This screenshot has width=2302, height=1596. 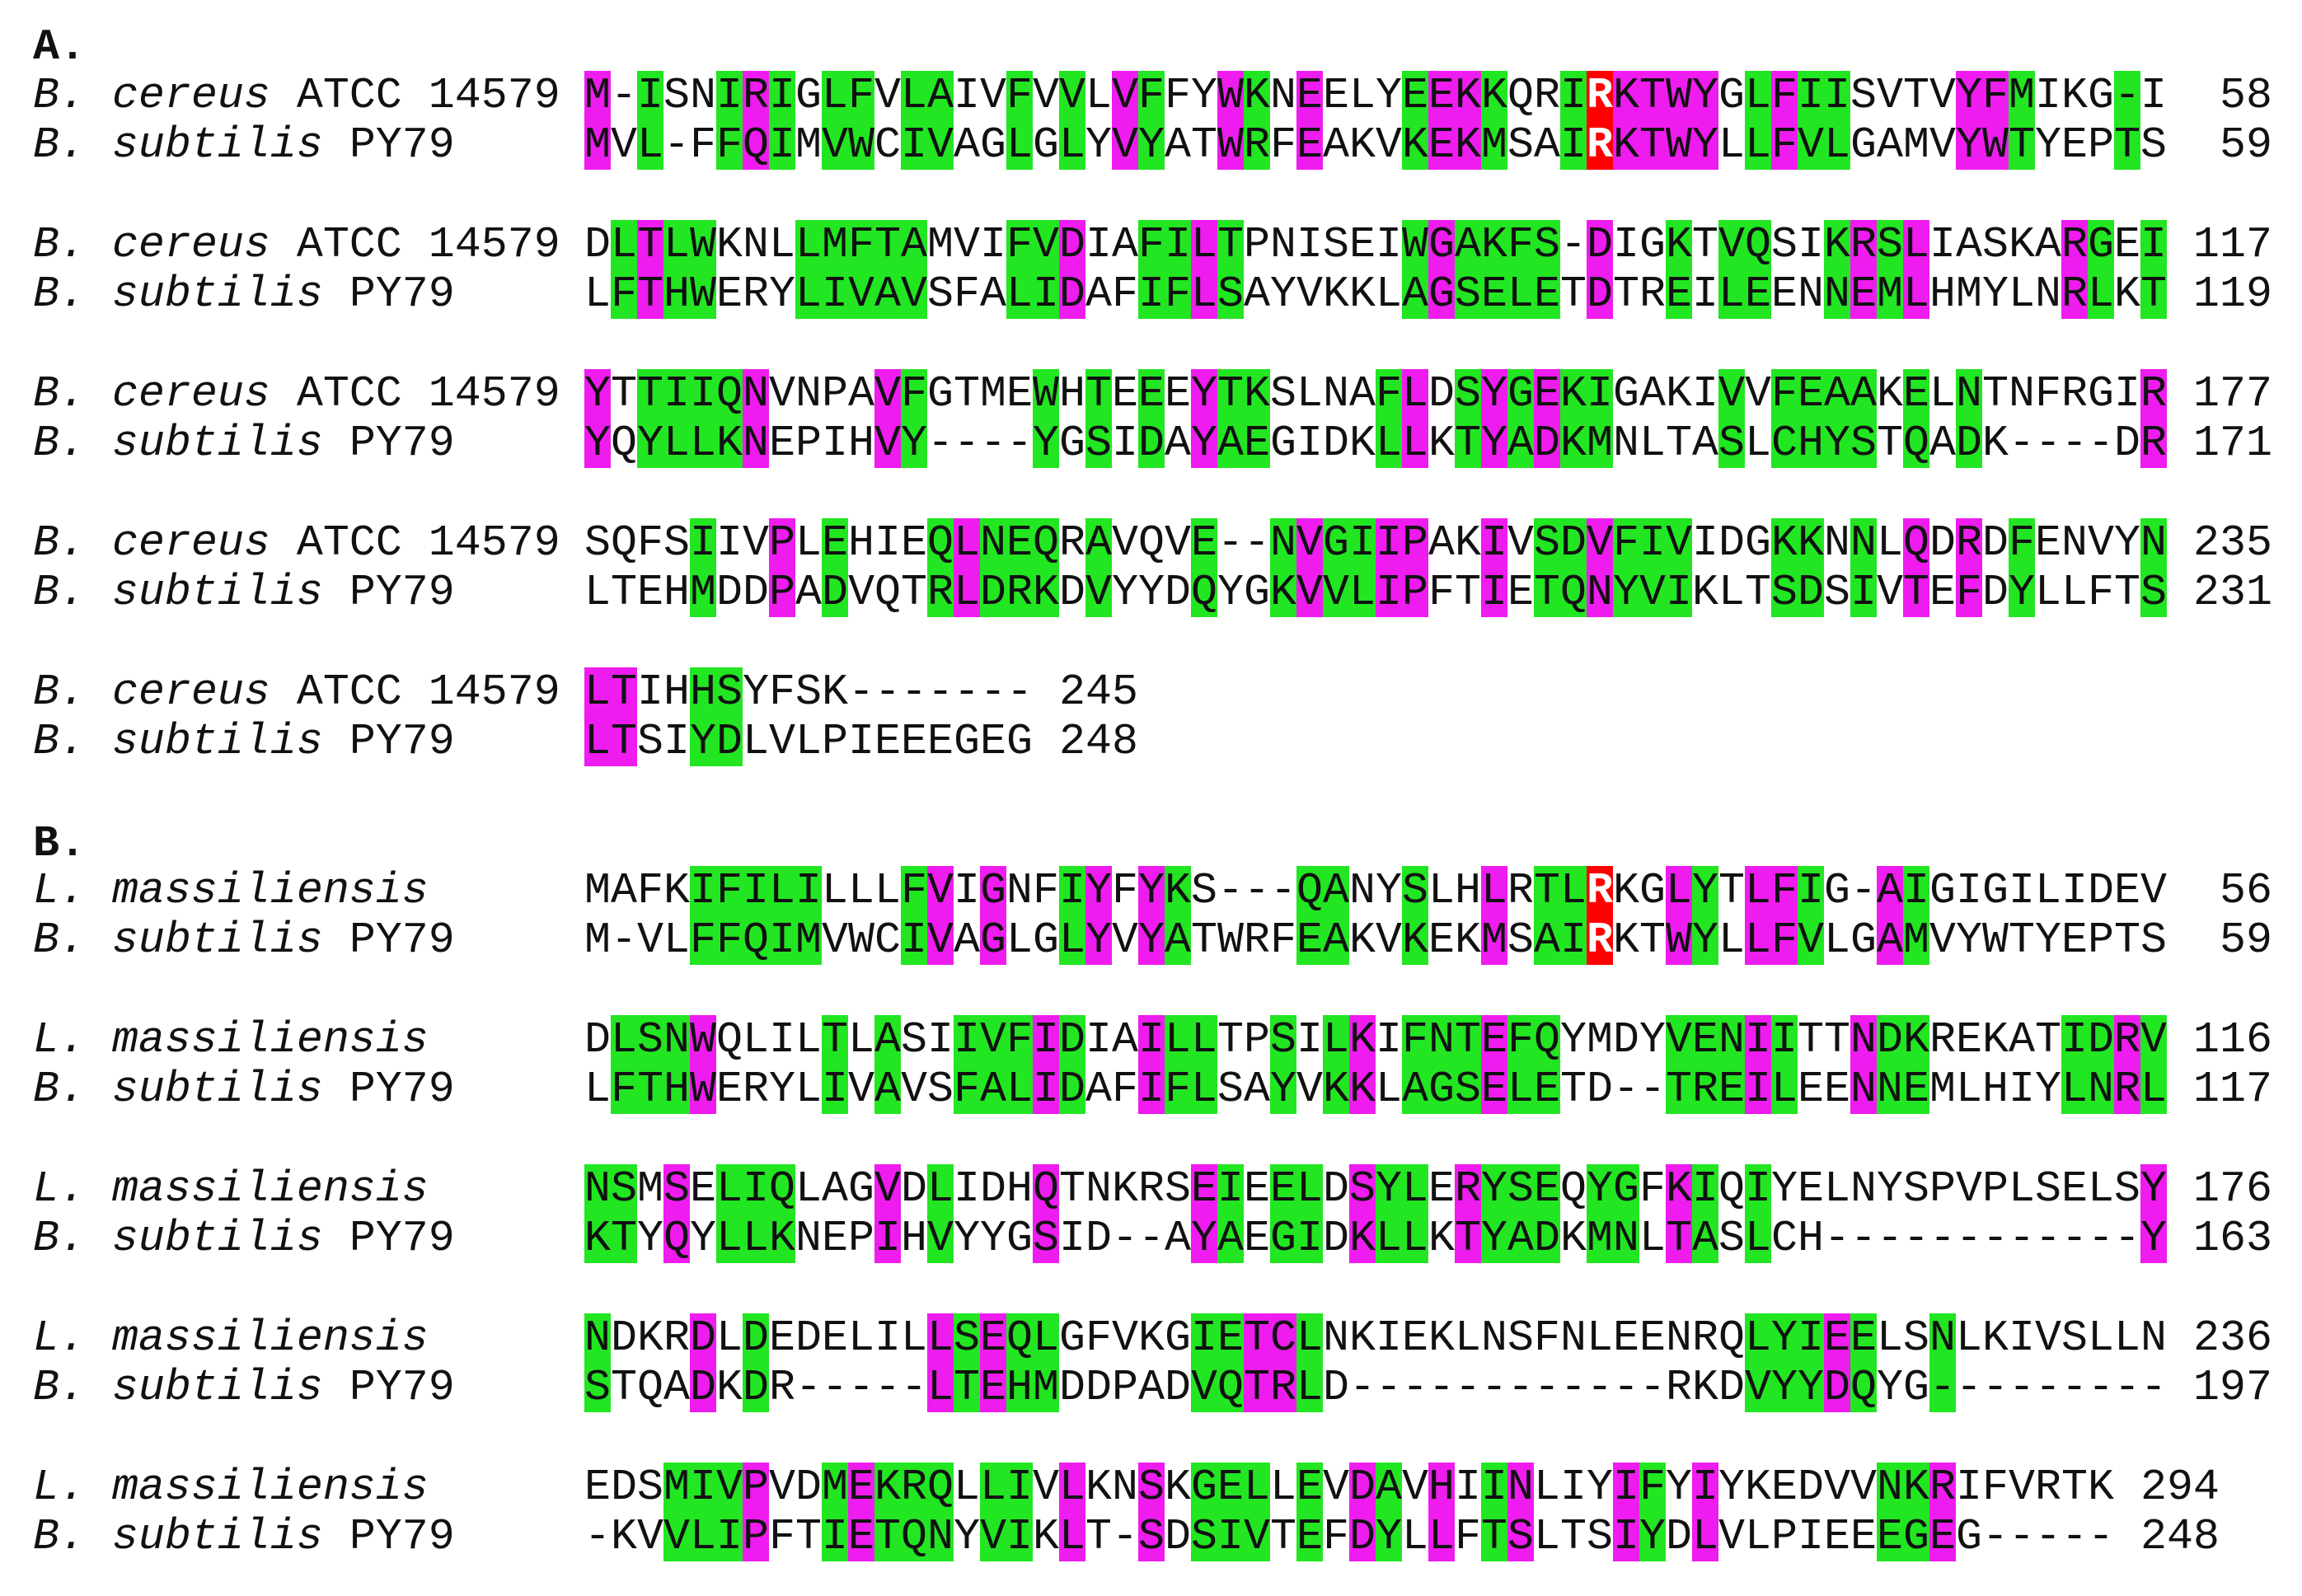 I want to click on end-position: 117, so click(x=2232, y=1090).